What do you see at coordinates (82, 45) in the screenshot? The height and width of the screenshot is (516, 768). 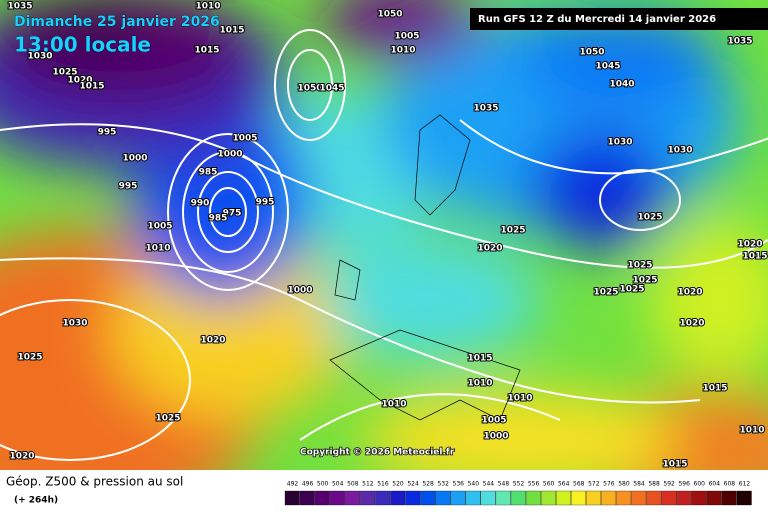 I see `time-label: 13:00 locale` at bounding box center [82, 45].